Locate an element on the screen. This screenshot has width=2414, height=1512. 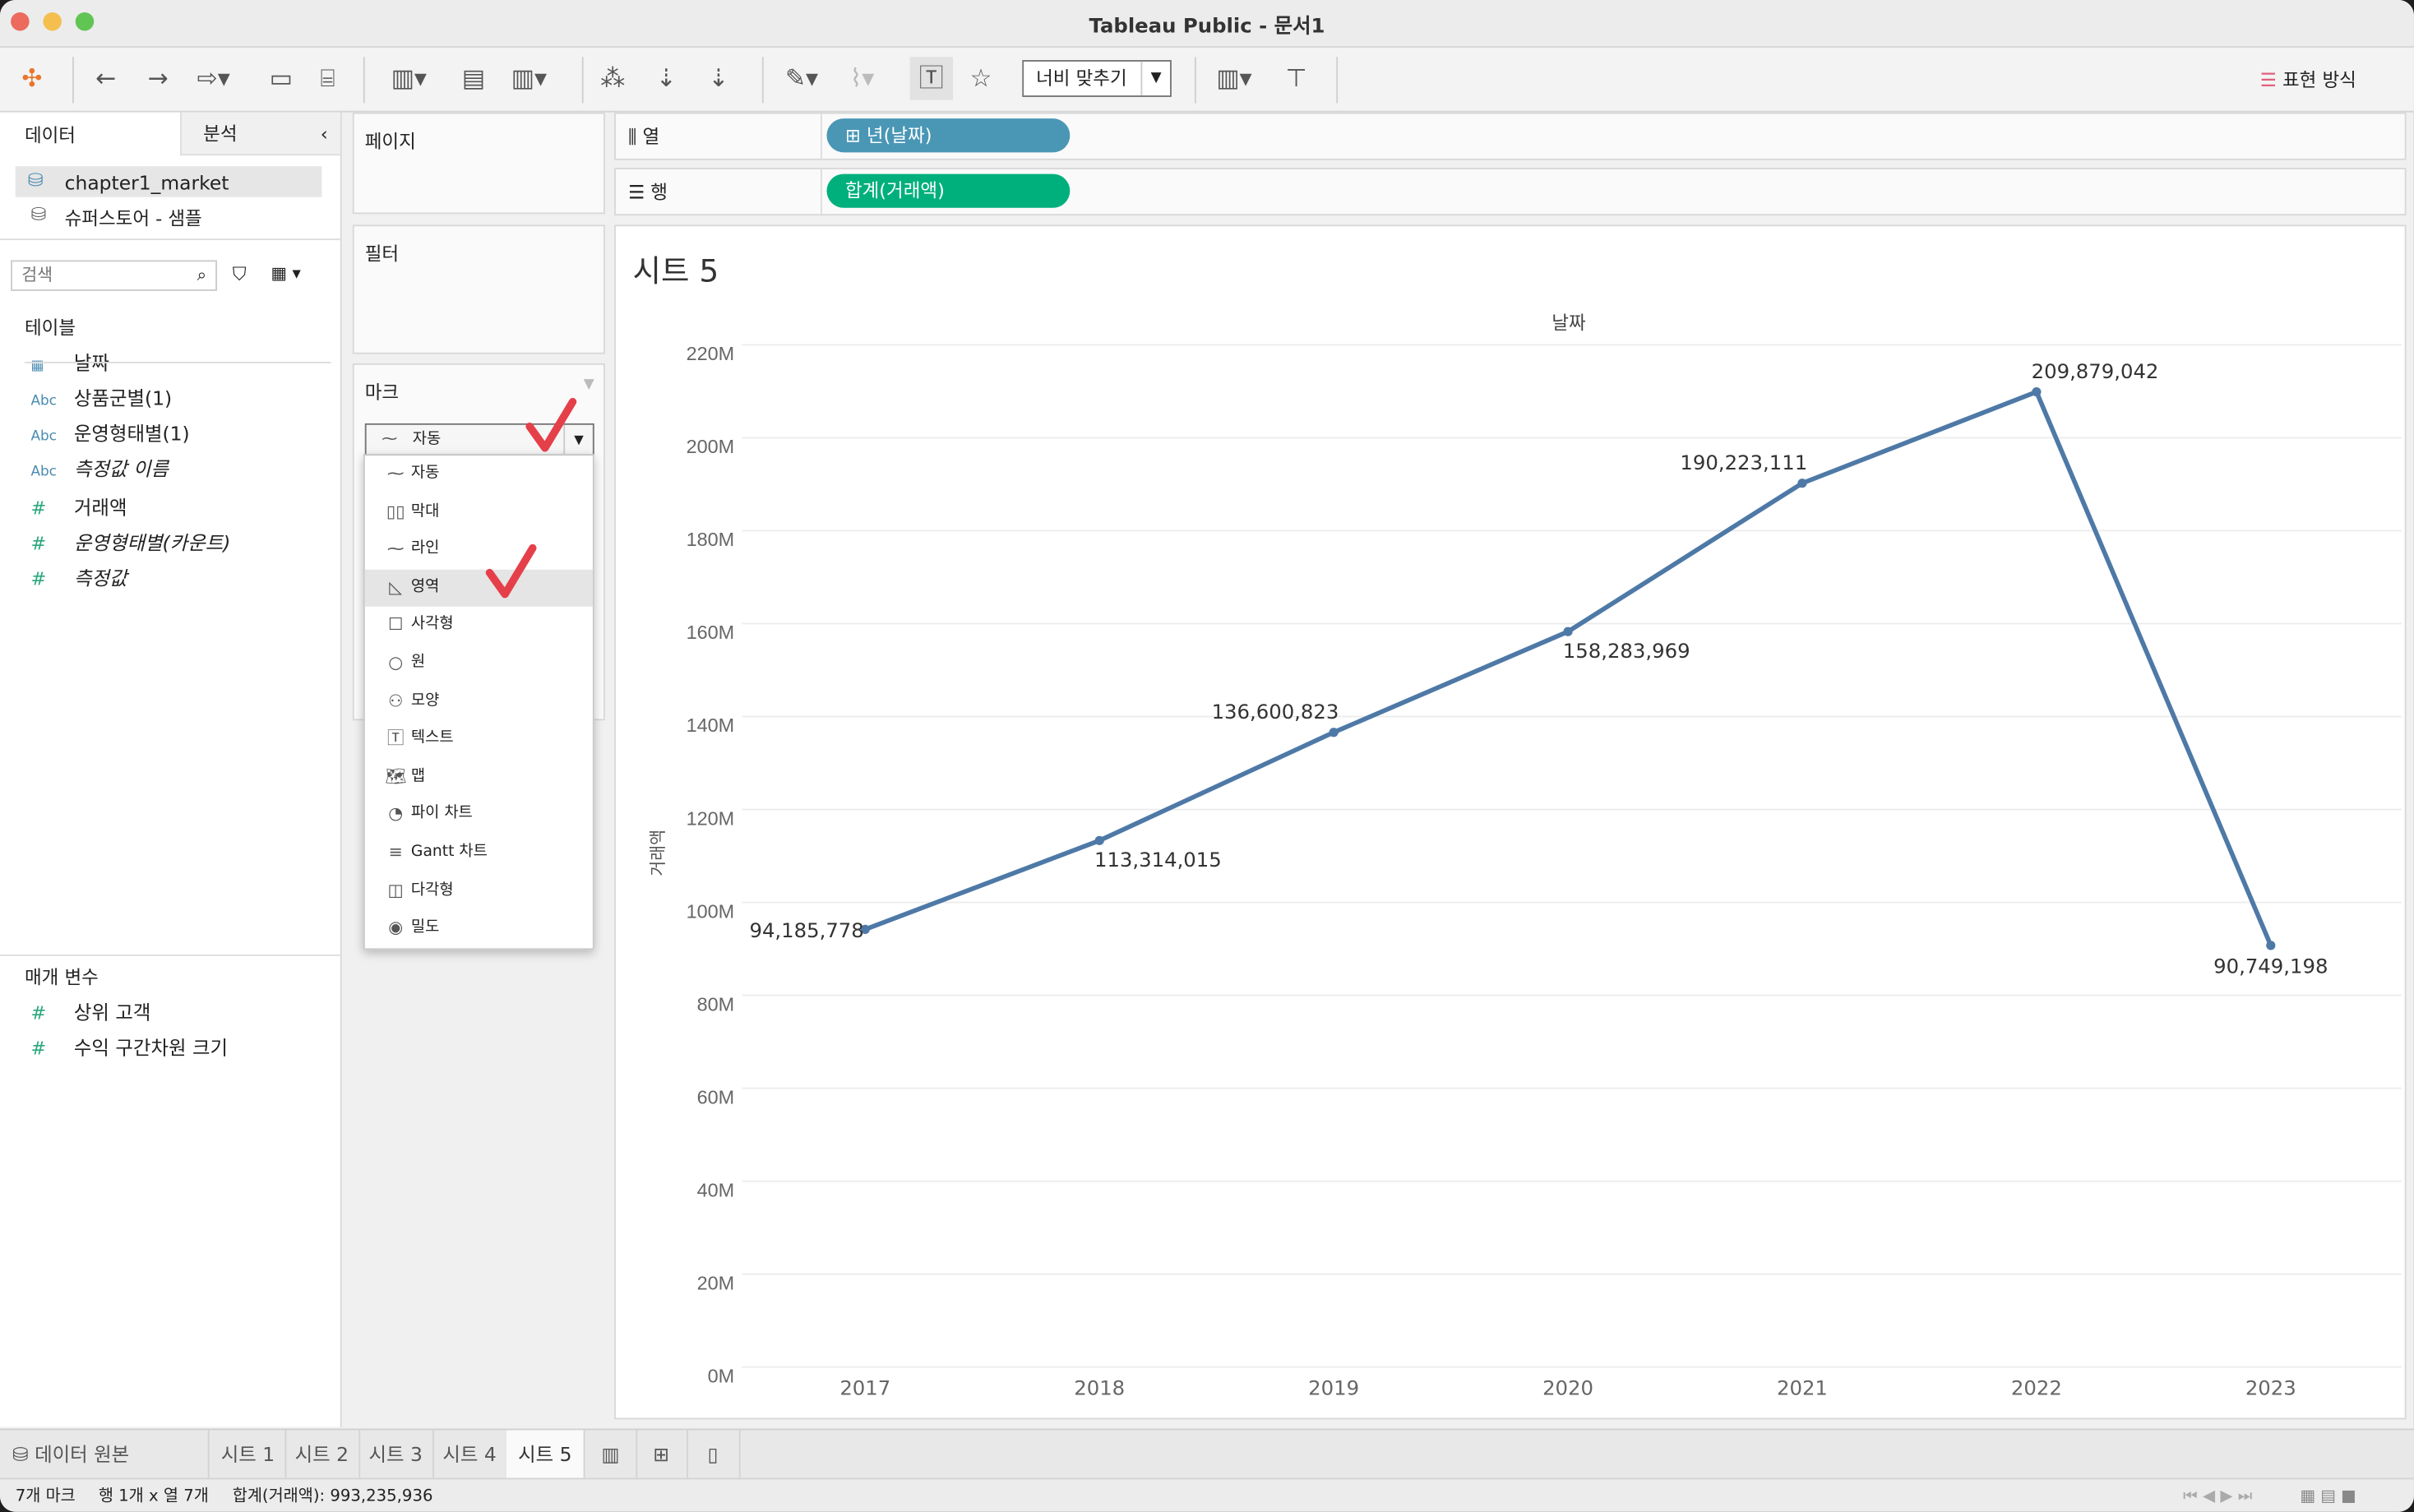
y-tick-label: 60M is located at coordinates (716, 1096).